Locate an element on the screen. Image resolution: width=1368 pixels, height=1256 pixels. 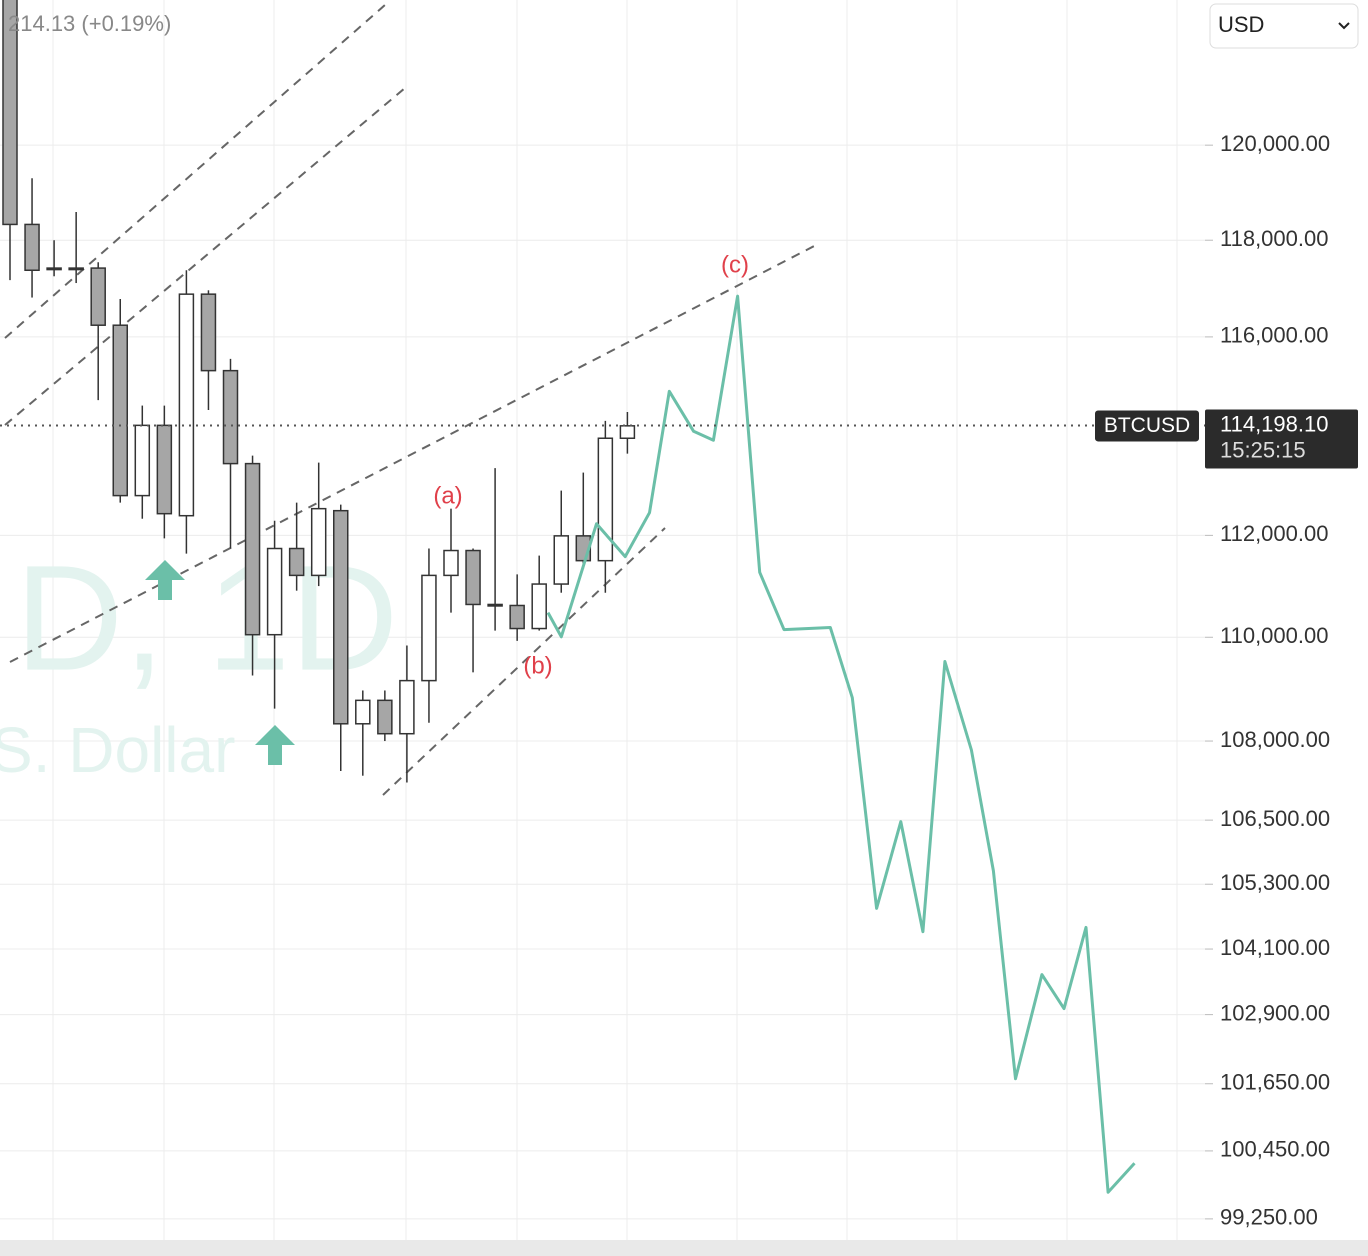
y-tick-label: 100,450.00 is located at coordinates (1275, 1149).